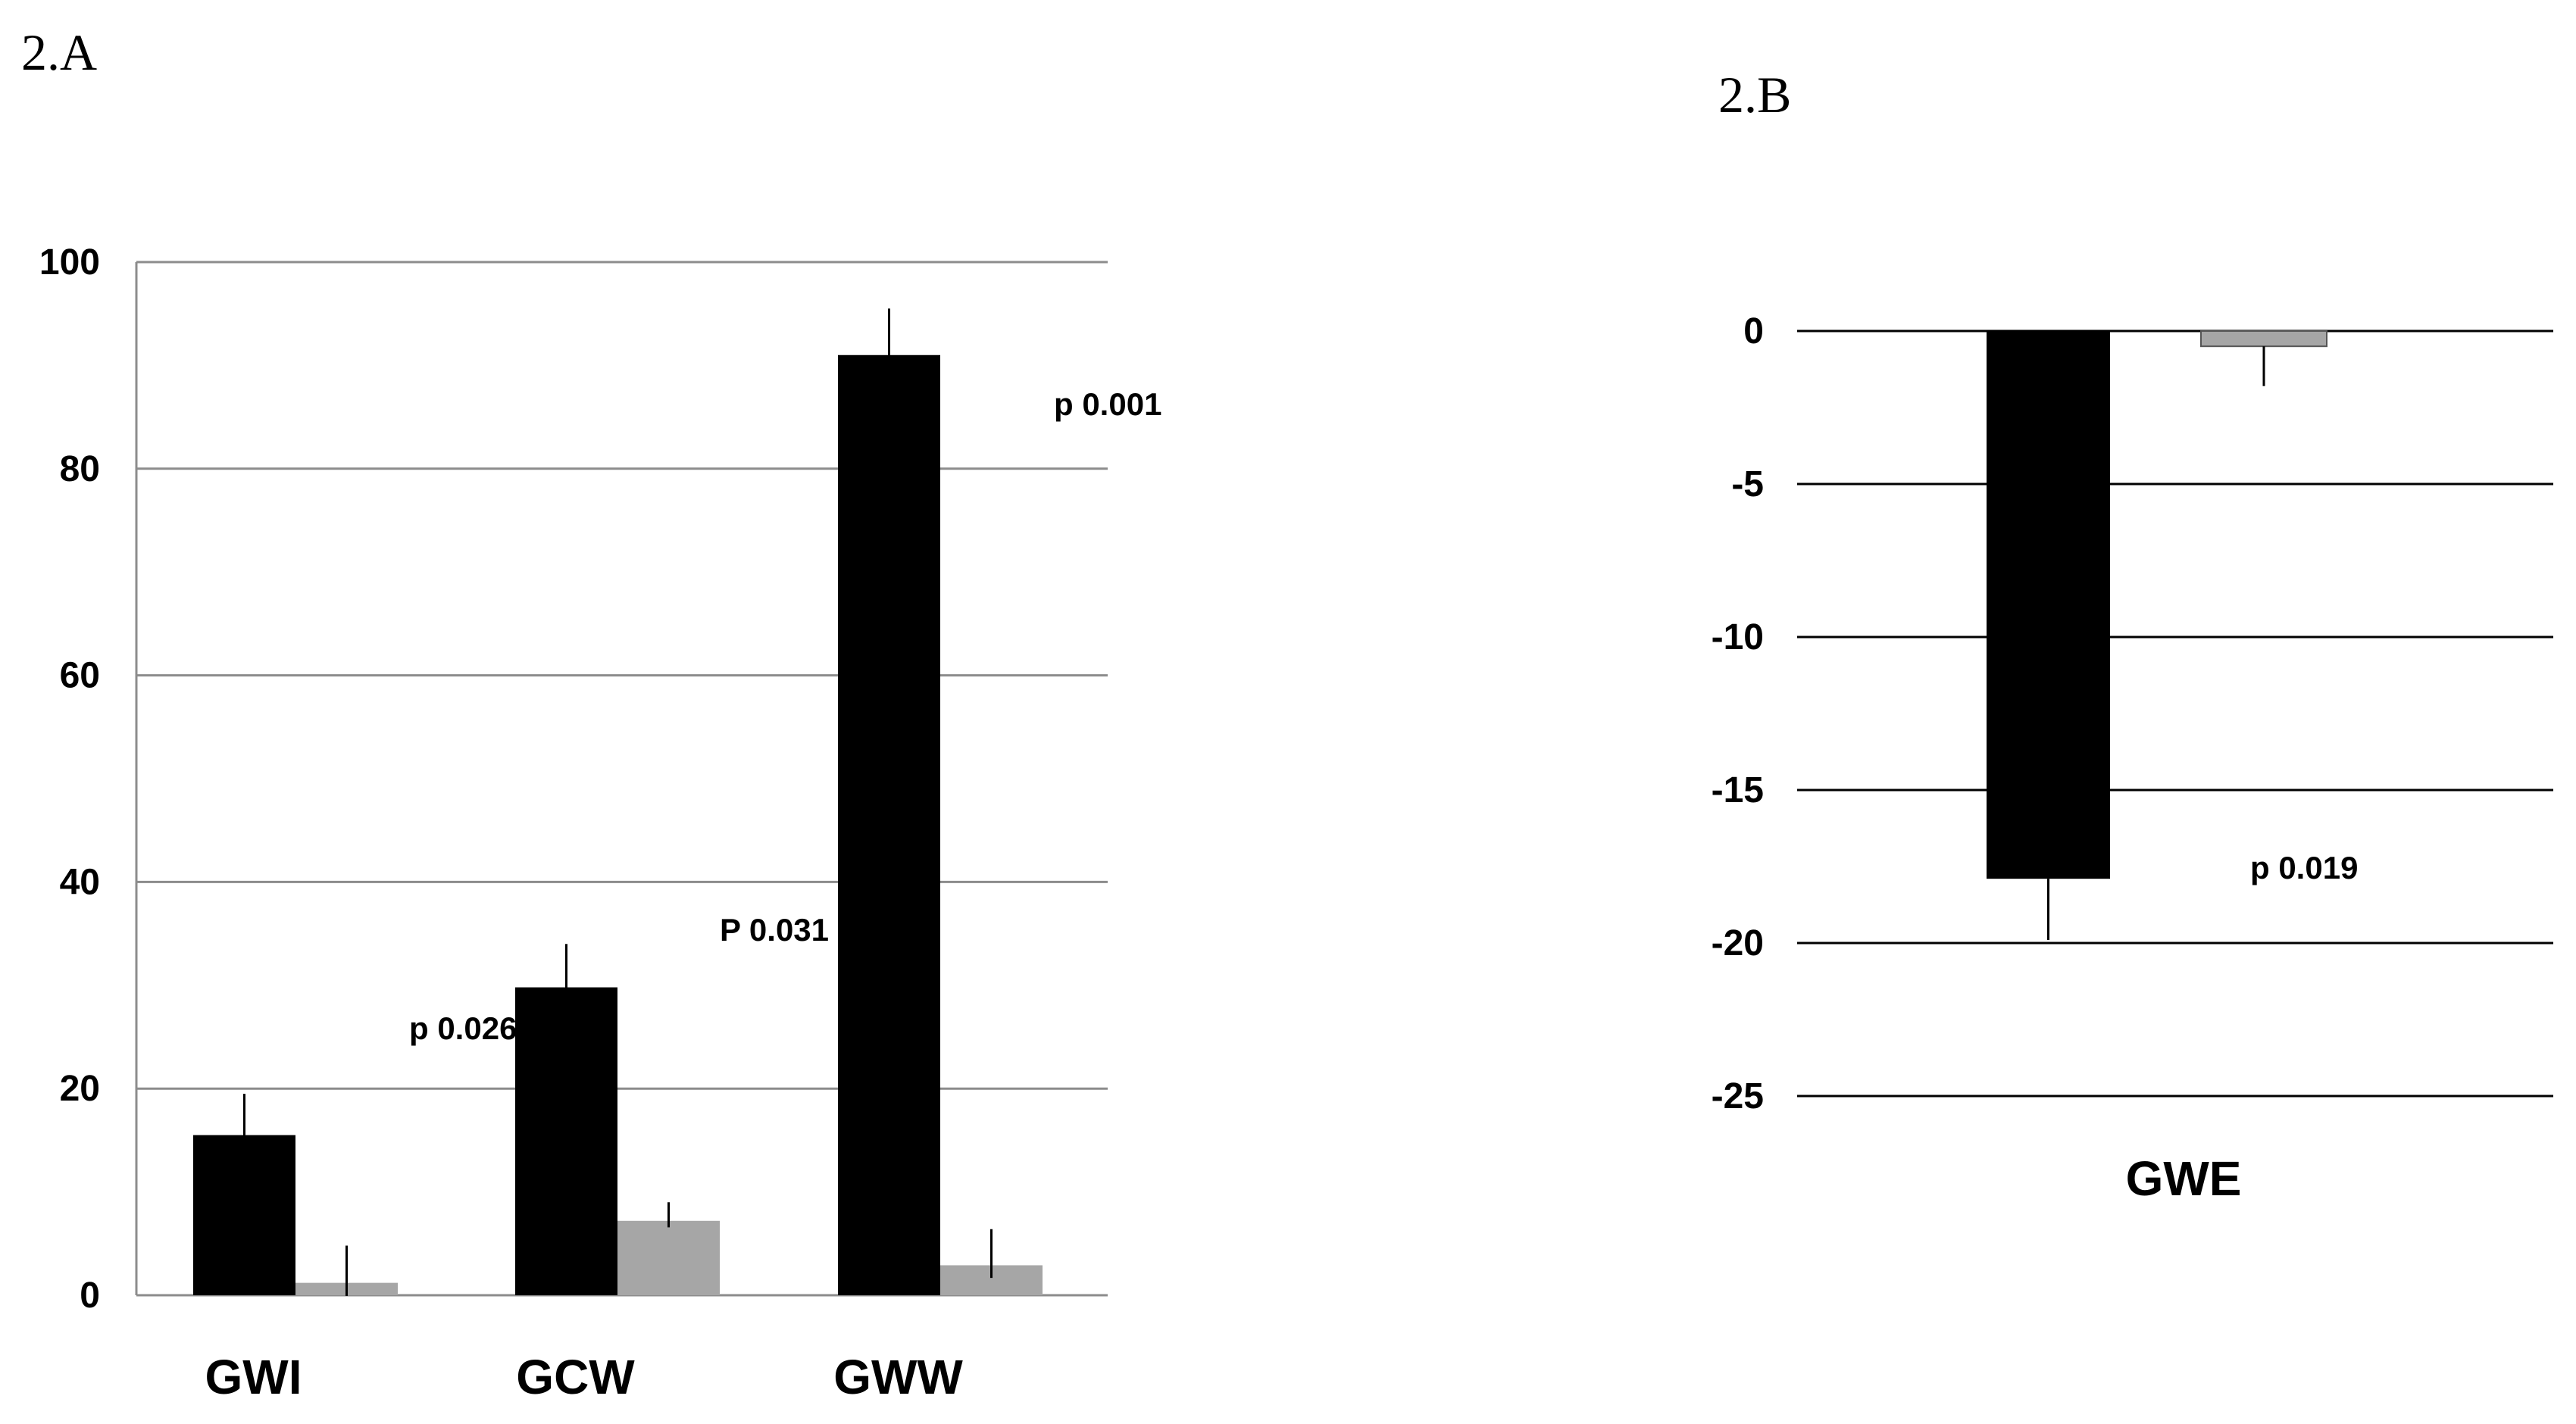 The height and width of the screenshot is (1424, 2576). Describe the element at coordinates (253, 1377) in the screenshot. I see `category-label: GWI` at that location.